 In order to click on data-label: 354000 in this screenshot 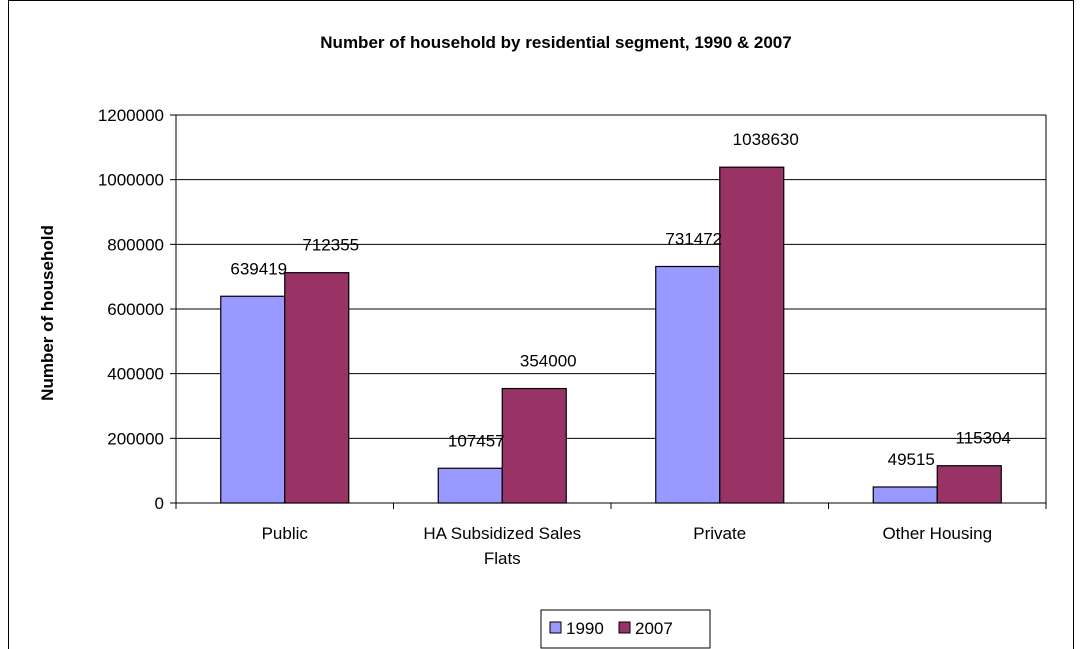, I will do `click(548, 361)`.